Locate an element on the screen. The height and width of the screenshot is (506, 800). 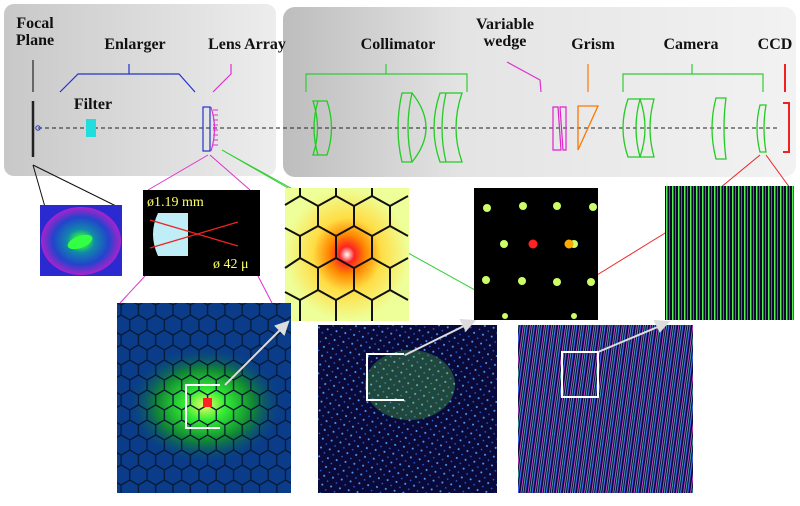
camera-lenses is located at coordinates (694, 128).